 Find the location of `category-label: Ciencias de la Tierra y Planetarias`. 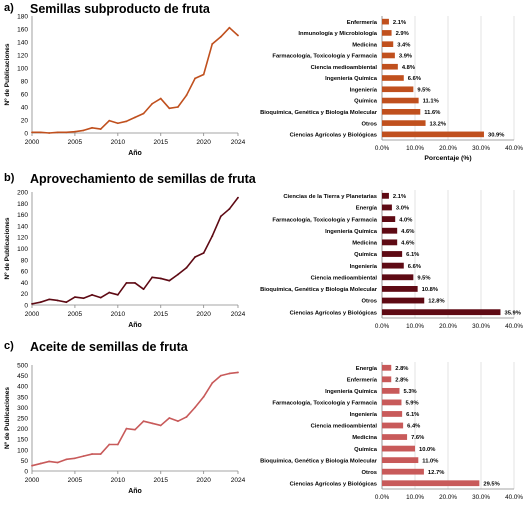

category-label: Ciencias de la Tierra y Planetarias is located at coordinates (330, 197).